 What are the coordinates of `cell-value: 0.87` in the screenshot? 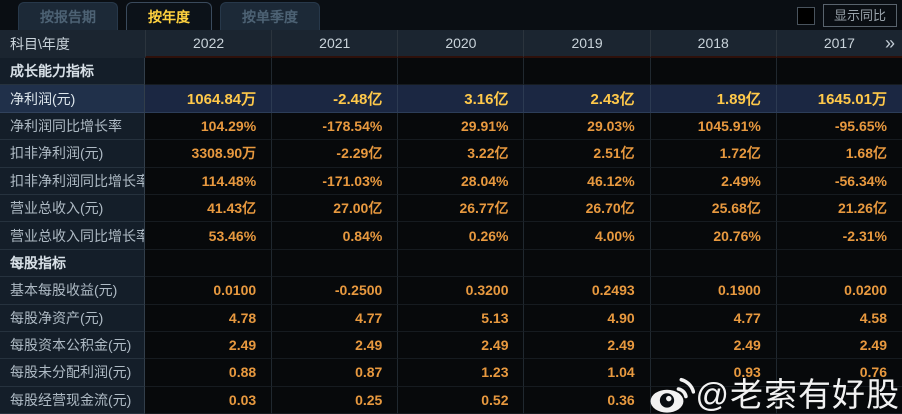 It's located at (334, 373).